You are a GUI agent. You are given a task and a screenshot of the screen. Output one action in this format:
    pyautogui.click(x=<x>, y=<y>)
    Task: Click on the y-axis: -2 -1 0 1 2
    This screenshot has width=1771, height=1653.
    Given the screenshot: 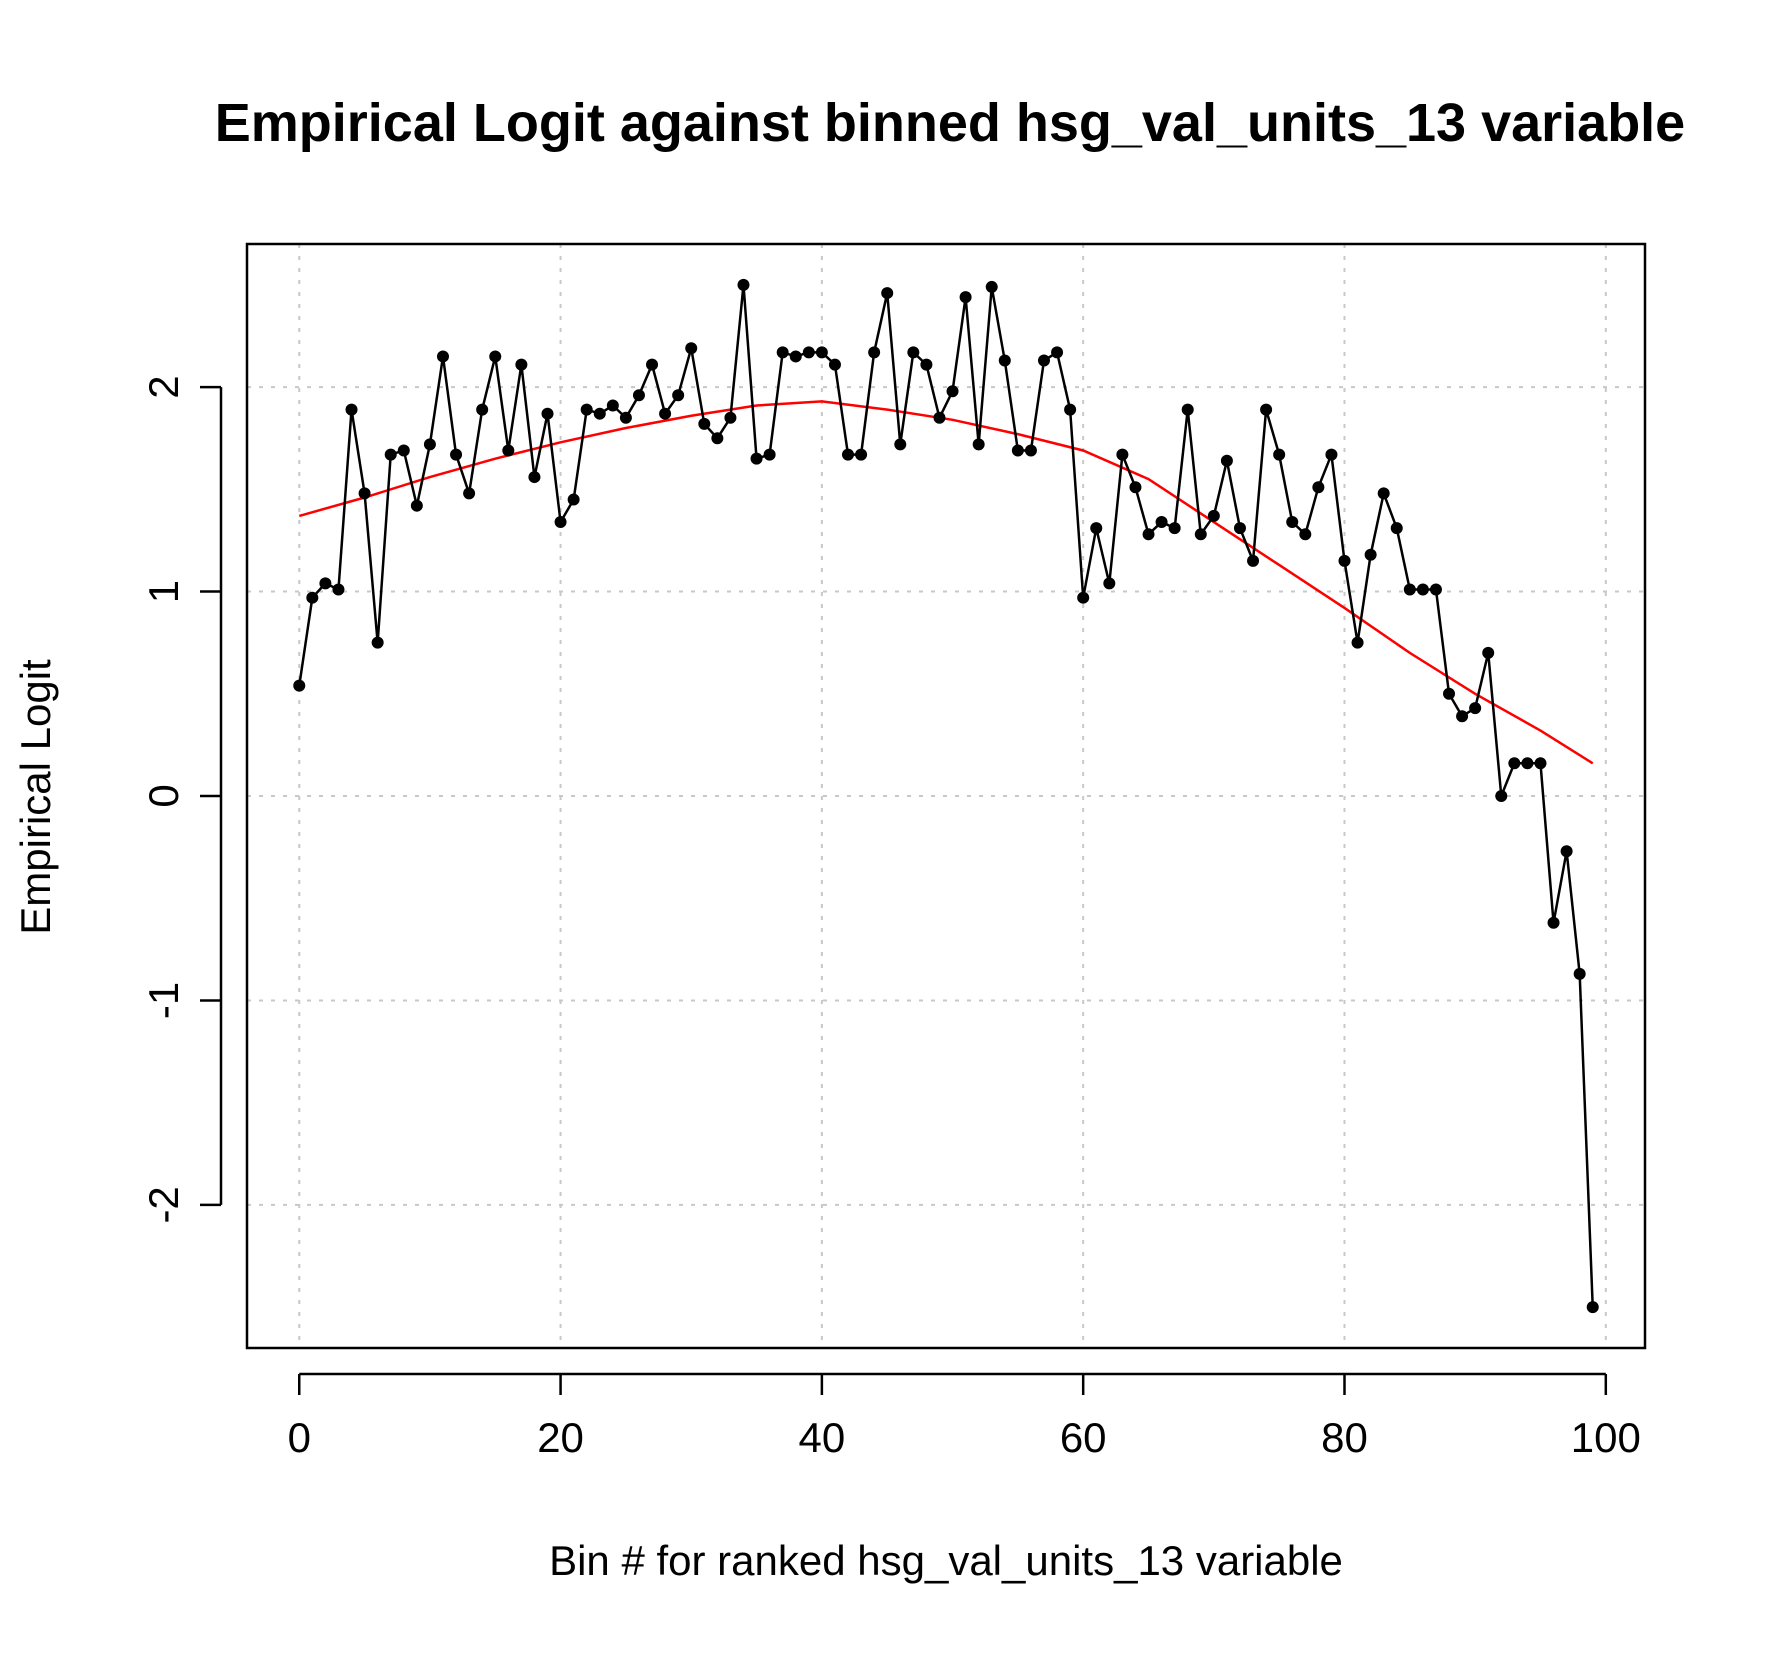 What is the action you would take?
    pyautogui.click(x=181, y=799)
    